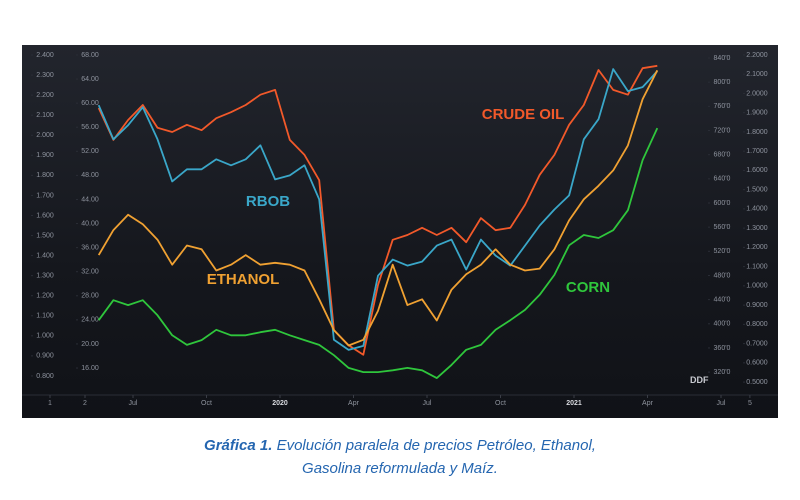  Describe the element at coordinates (757, 382) in the screenshot. I see `y4-tick-label: 0.5000` at that location.